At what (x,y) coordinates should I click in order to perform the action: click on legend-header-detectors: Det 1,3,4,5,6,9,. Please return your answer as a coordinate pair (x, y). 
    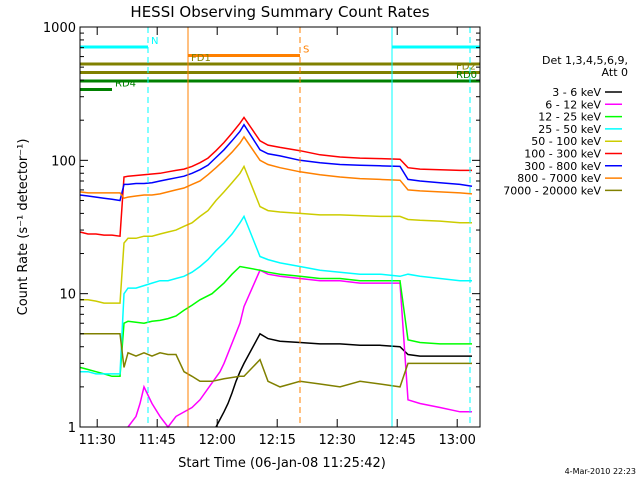
    Looking at the image, I should click on (585, 60).